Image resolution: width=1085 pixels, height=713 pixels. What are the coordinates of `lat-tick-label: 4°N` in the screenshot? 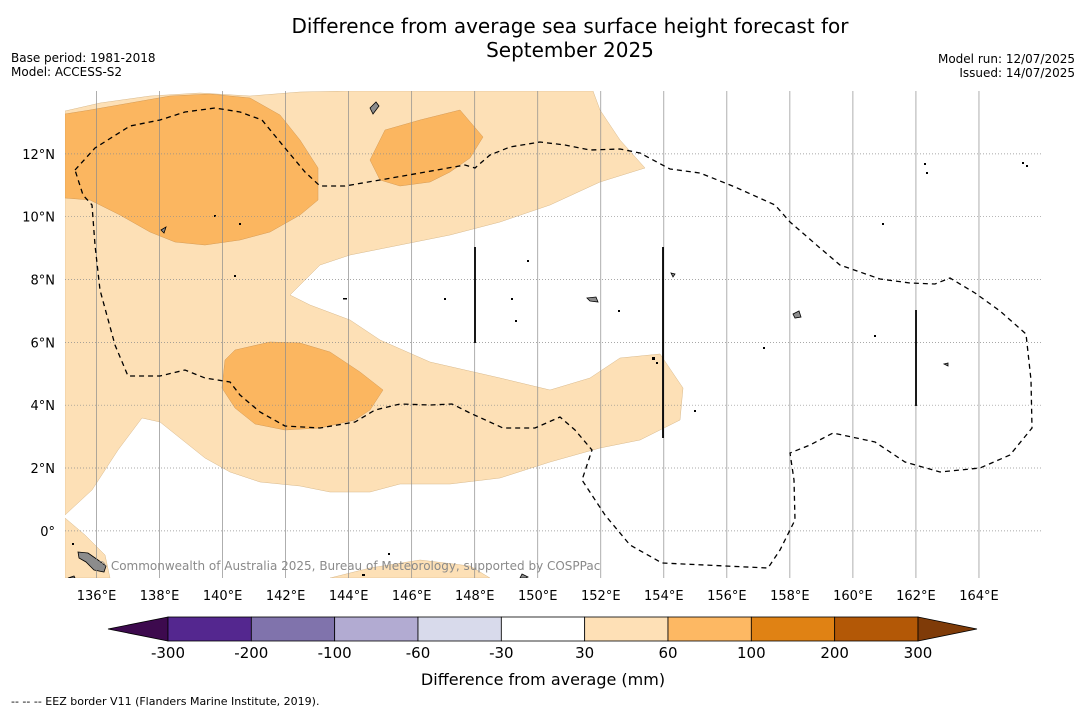 It's located at (43, 406).